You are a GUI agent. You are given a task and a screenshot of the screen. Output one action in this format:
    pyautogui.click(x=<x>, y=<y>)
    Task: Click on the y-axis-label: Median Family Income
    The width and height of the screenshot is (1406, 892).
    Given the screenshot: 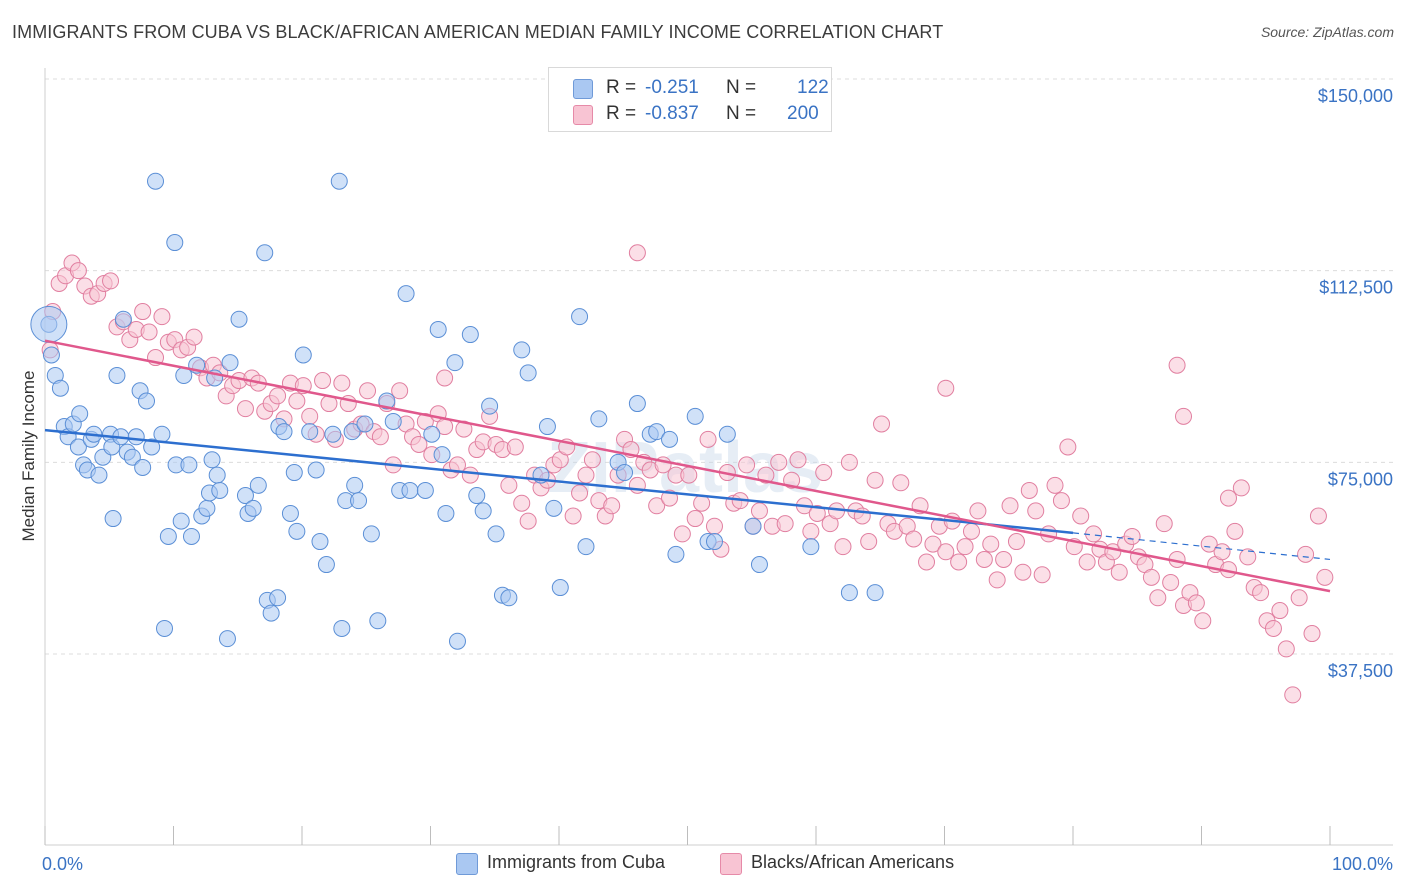 What is the action you would take?
    pyautogui.click(x=28, y=455)
    